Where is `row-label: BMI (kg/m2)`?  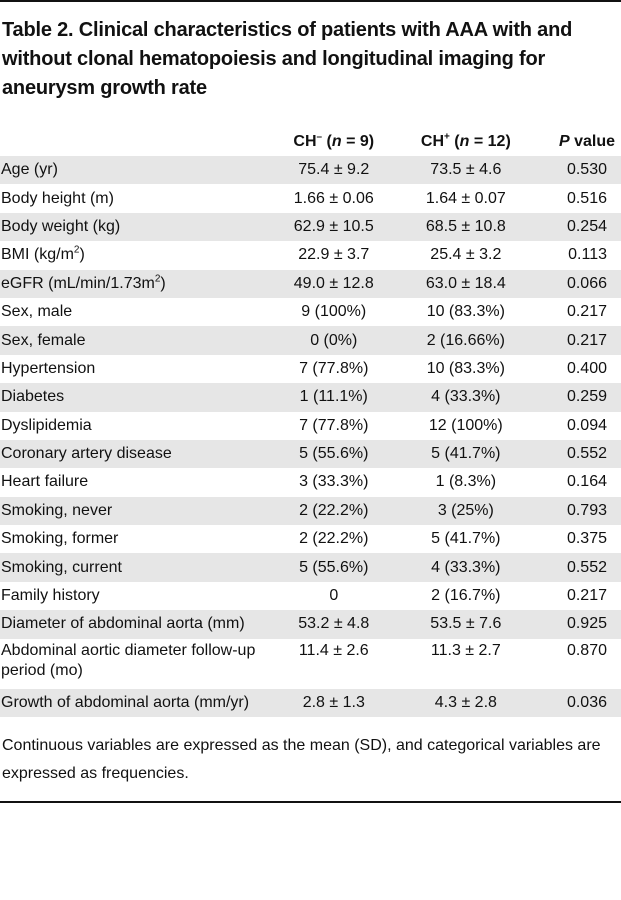 row-label: BMI (kg/m2) is located at coordinates (43, 254).